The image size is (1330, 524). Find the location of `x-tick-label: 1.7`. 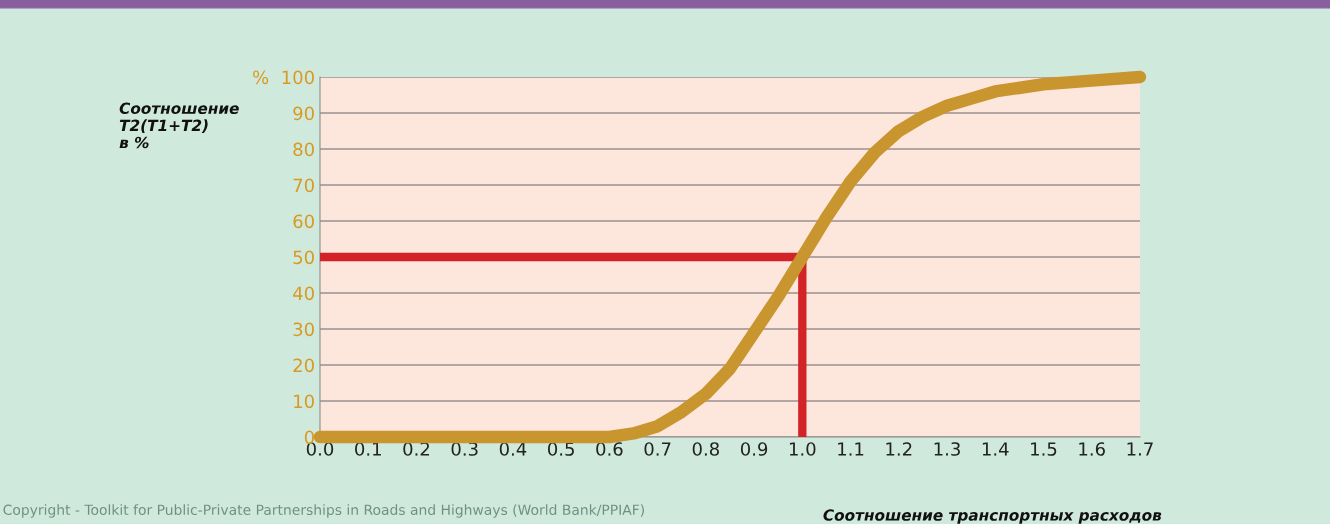

x-tick-label: 1.7 is located at coordinates (1140, 449).